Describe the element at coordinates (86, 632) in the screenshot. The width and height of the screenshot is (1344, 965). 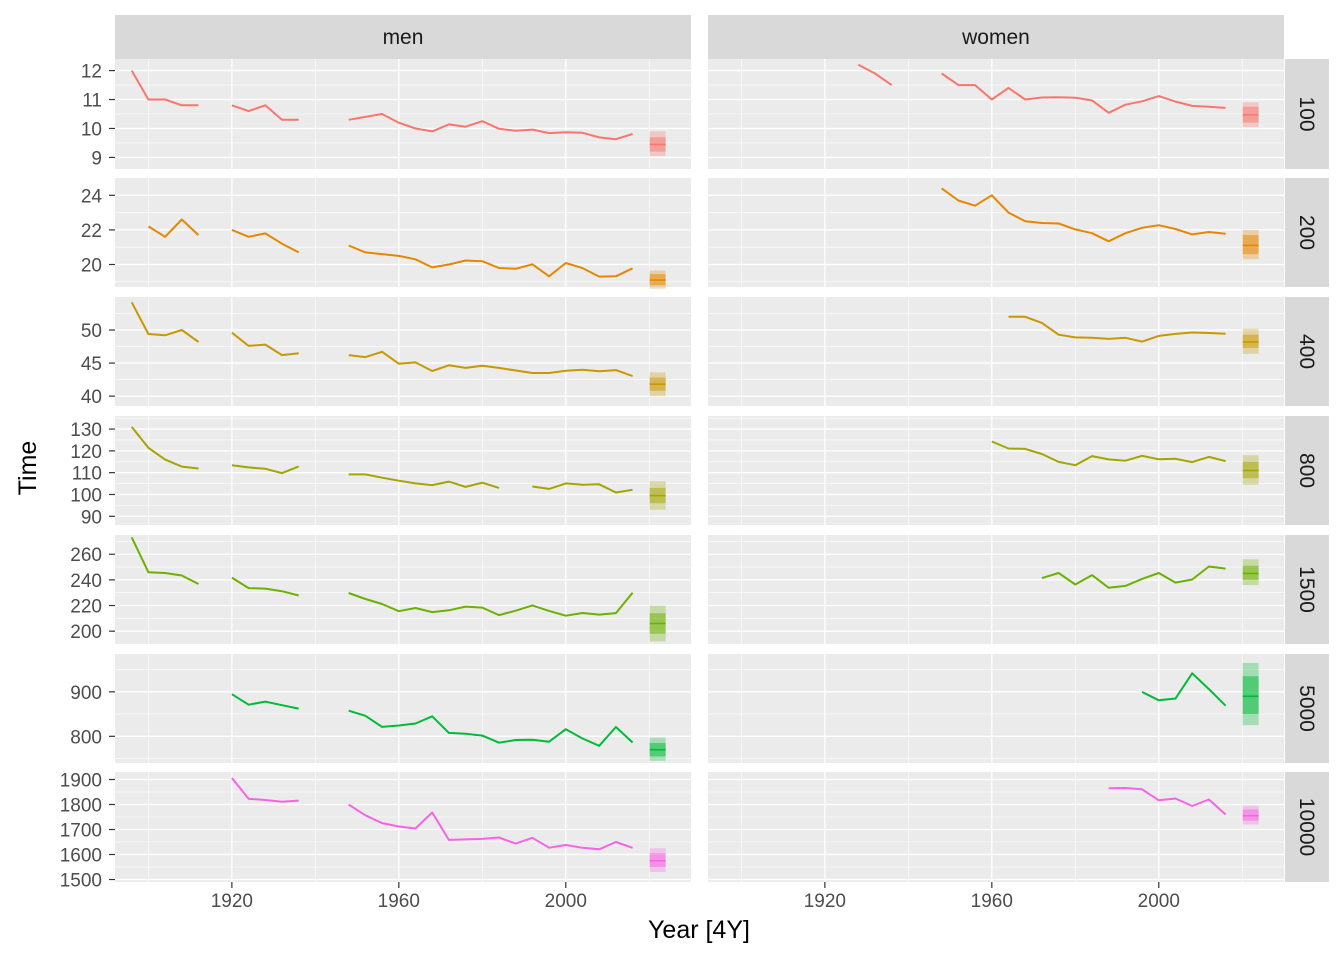
I see `y-tick-label: 200` at that location.